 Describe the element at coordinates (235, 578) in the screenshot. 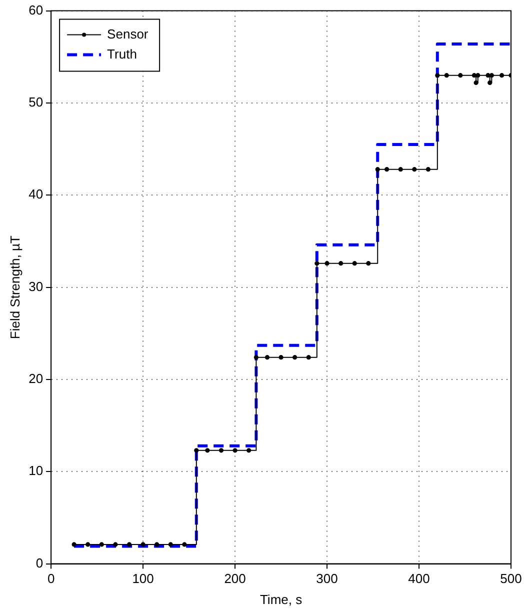

I see `x-tick-label: 200` at that location.